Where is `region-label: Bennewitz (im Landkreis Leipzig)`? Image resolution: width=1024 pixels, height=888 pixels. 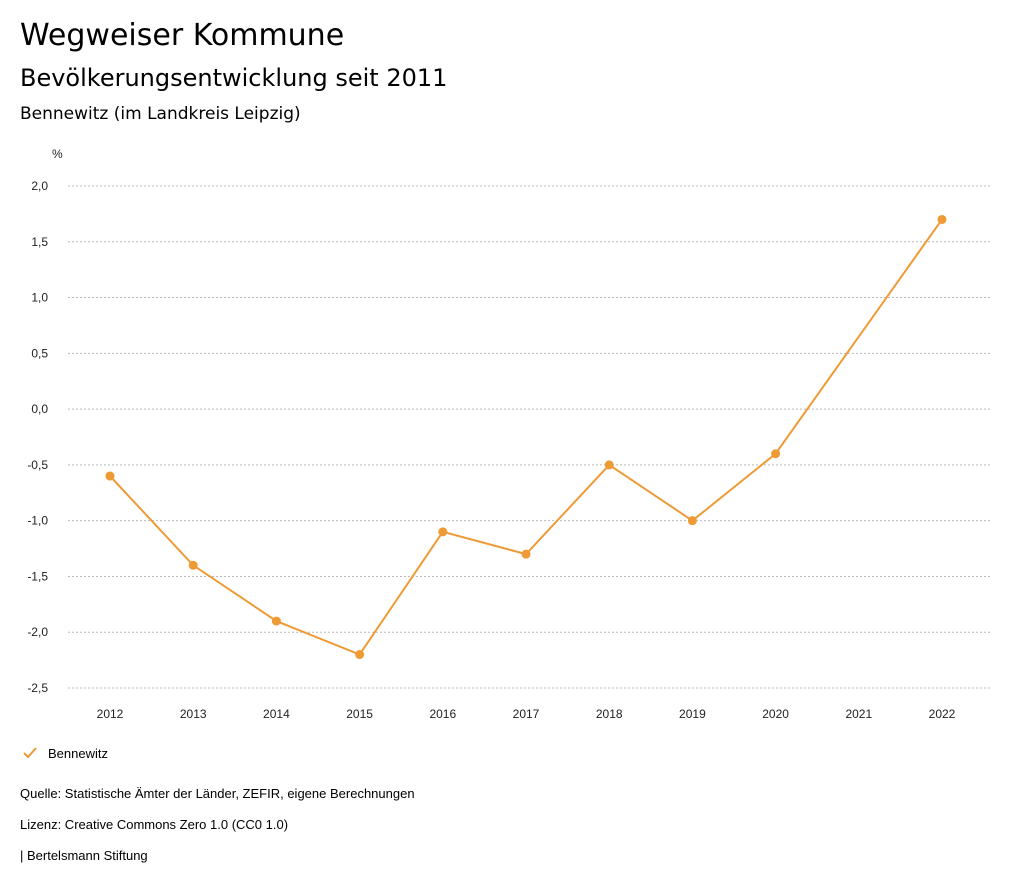 region-label: Bennewitz (im Landkreis Leipzig) is located at coordinates (160, 114).